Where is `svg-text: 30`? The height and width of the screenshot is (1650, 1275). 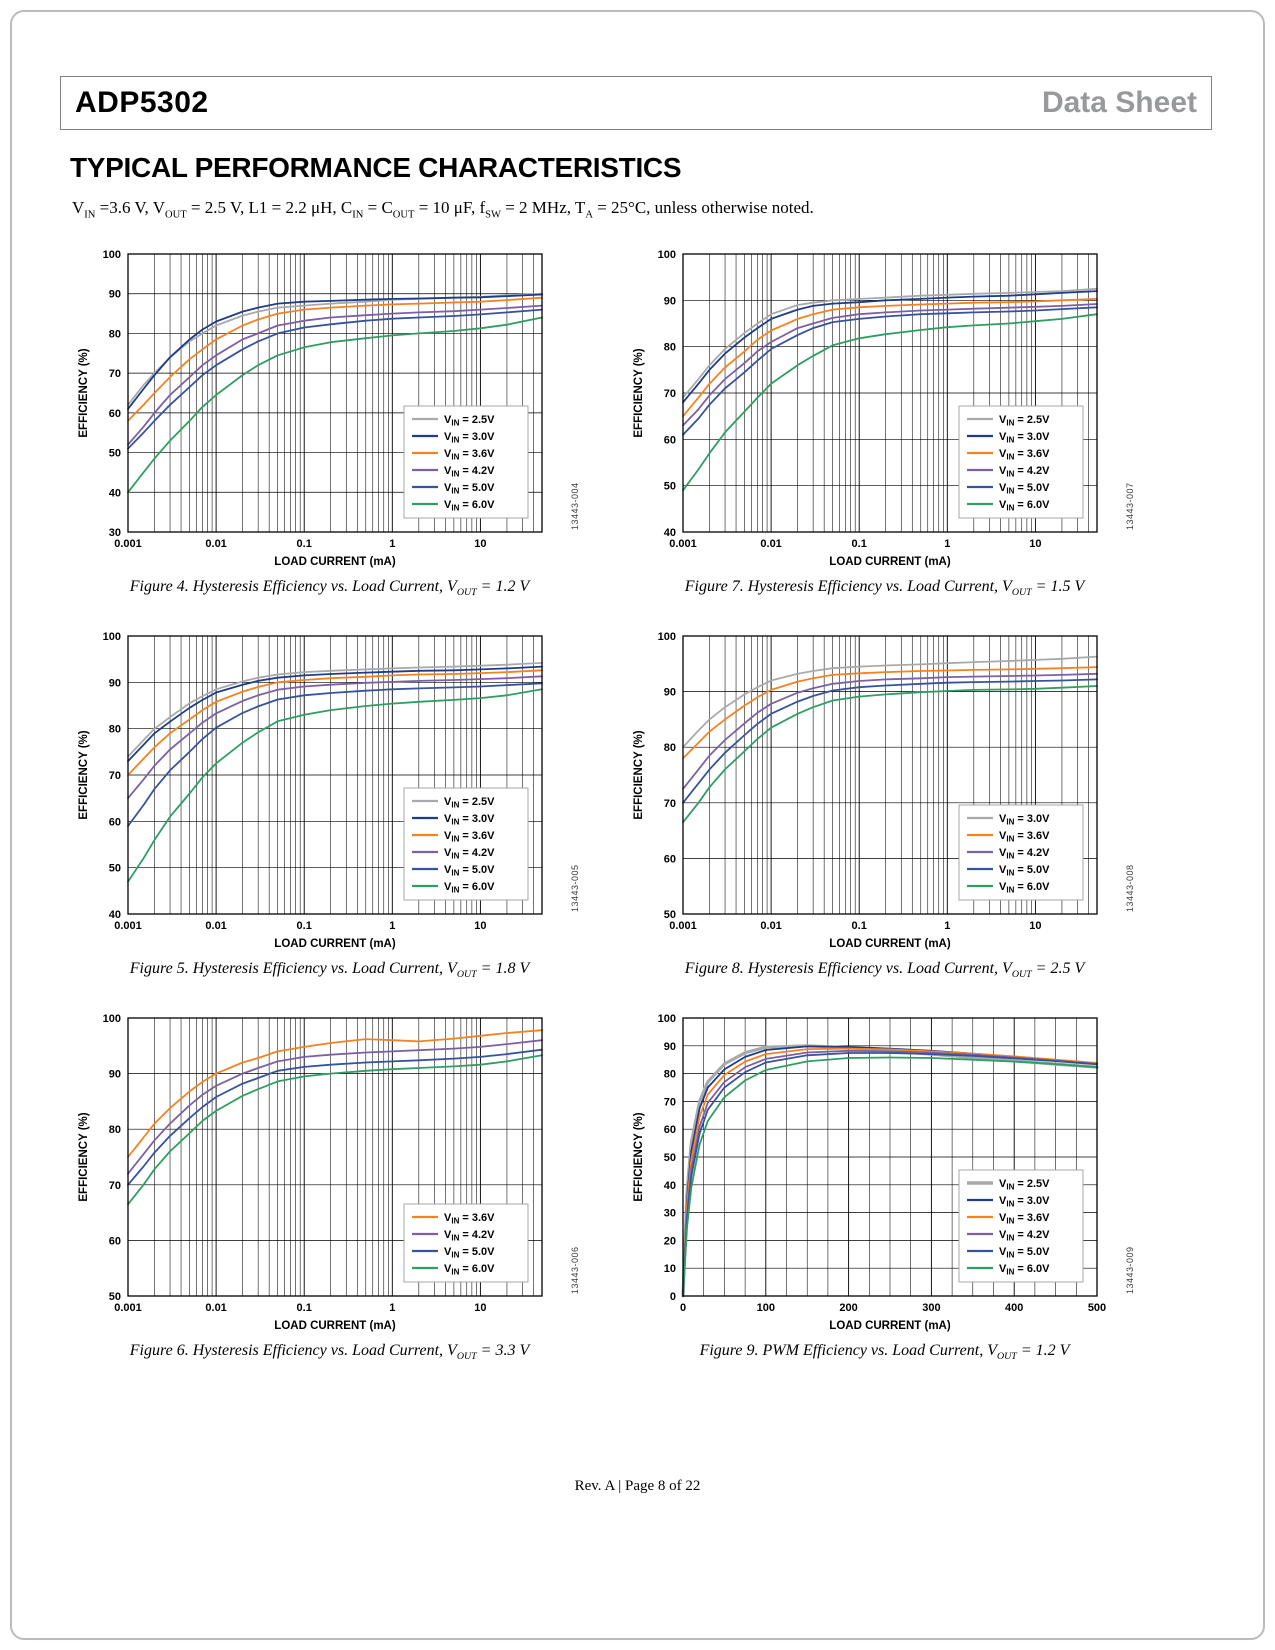 svg-text: 30 is located at coordinates (115, 533).